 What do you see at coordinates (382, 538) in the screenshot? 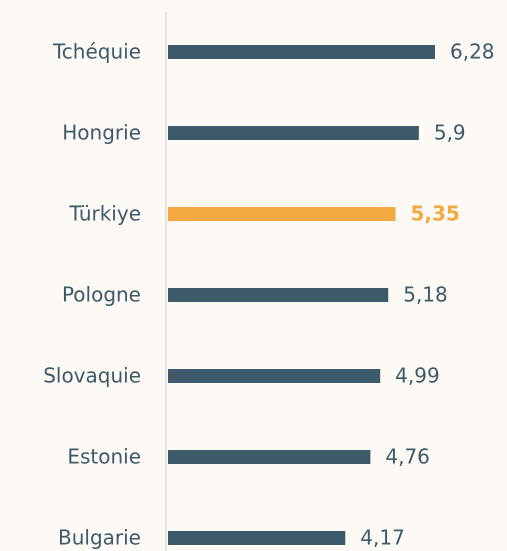
I see `value-label: 4,17` at bounding box center [382, 538].